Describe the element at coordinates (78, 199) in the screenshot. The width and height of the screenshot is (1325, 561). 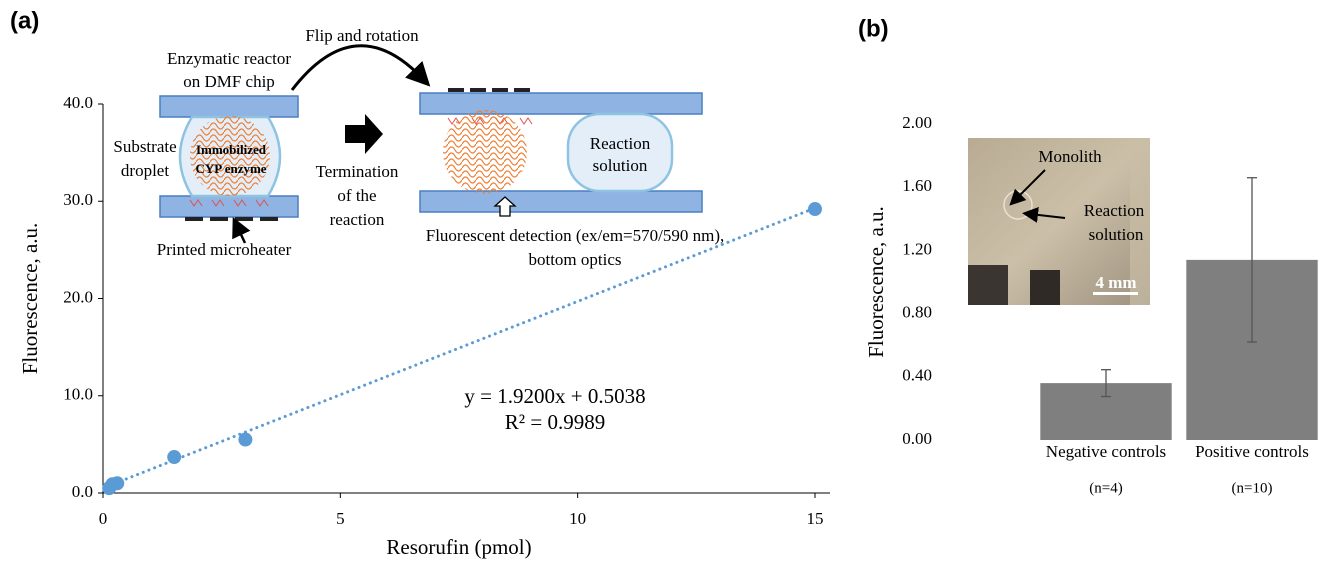
I see `y-tick-label: 30.0` at that location.